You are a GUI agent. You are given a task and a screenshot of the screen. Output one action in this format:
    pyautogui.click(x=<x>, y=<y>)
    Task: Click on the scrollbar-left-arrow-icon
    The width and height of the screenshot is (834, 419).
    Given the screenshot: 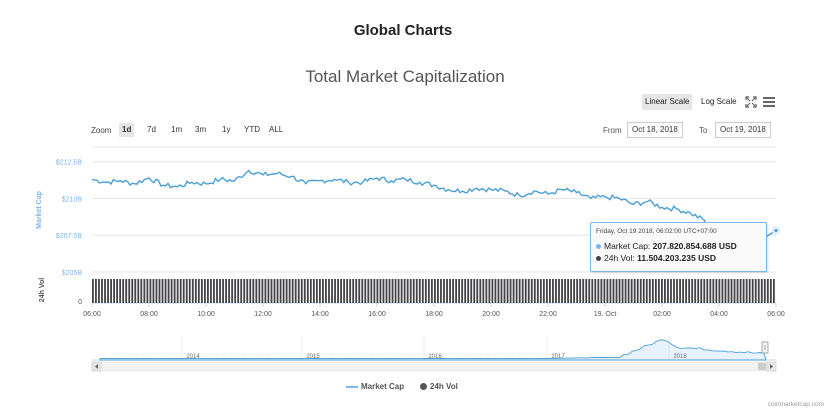 What is the action you would take?
    pyautogui.click(x=96, y=366)
    